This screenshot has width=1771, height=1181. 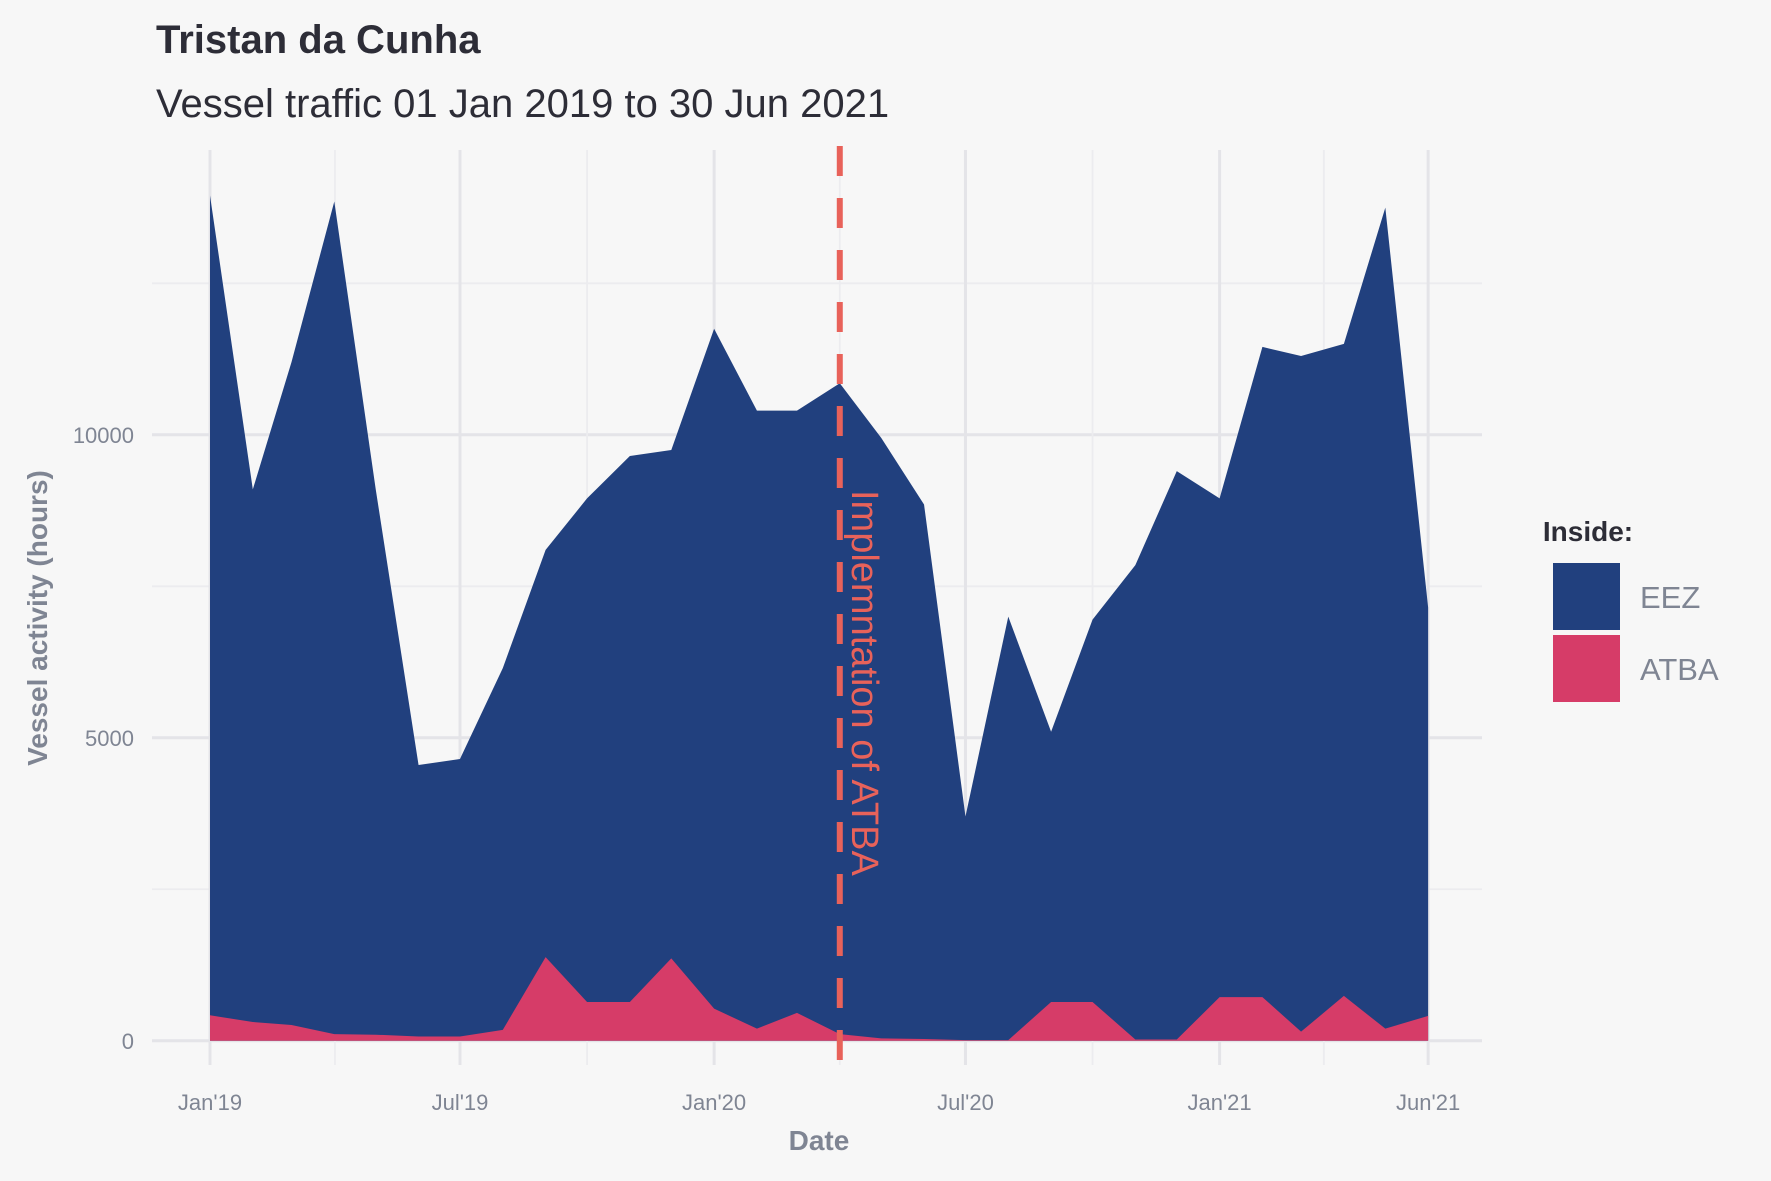 What do you see at coordinates (819, 1140) in the screenshot?
I see `x-axis-title: Date` at bounding box center [819, 1140].